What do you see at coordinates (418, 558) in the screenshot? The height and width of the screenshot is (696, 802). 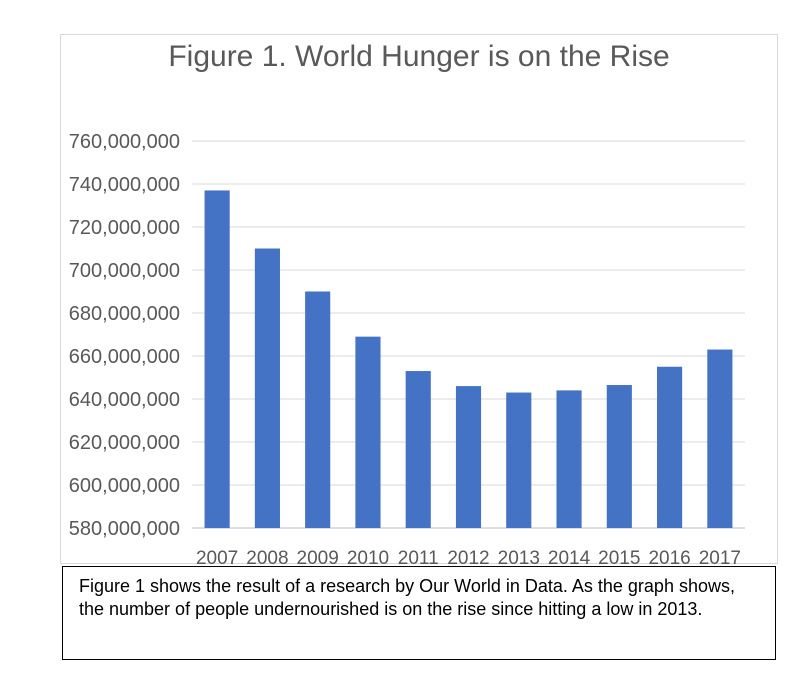 I see `x-tick-label: 2011` at bounding box center [418, 558].